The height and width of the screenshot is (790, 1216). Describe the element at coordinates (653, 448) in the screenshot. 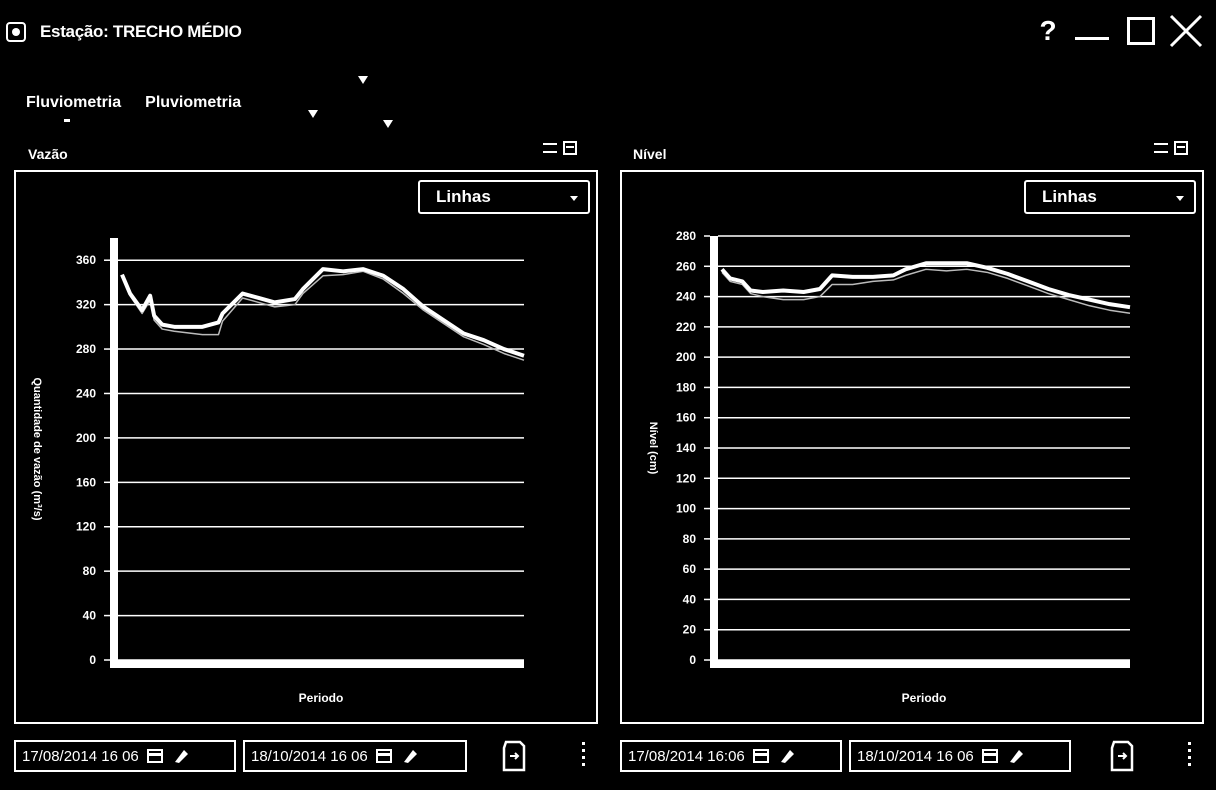

I see `y-axis-label: Nível (cm)` at that location.